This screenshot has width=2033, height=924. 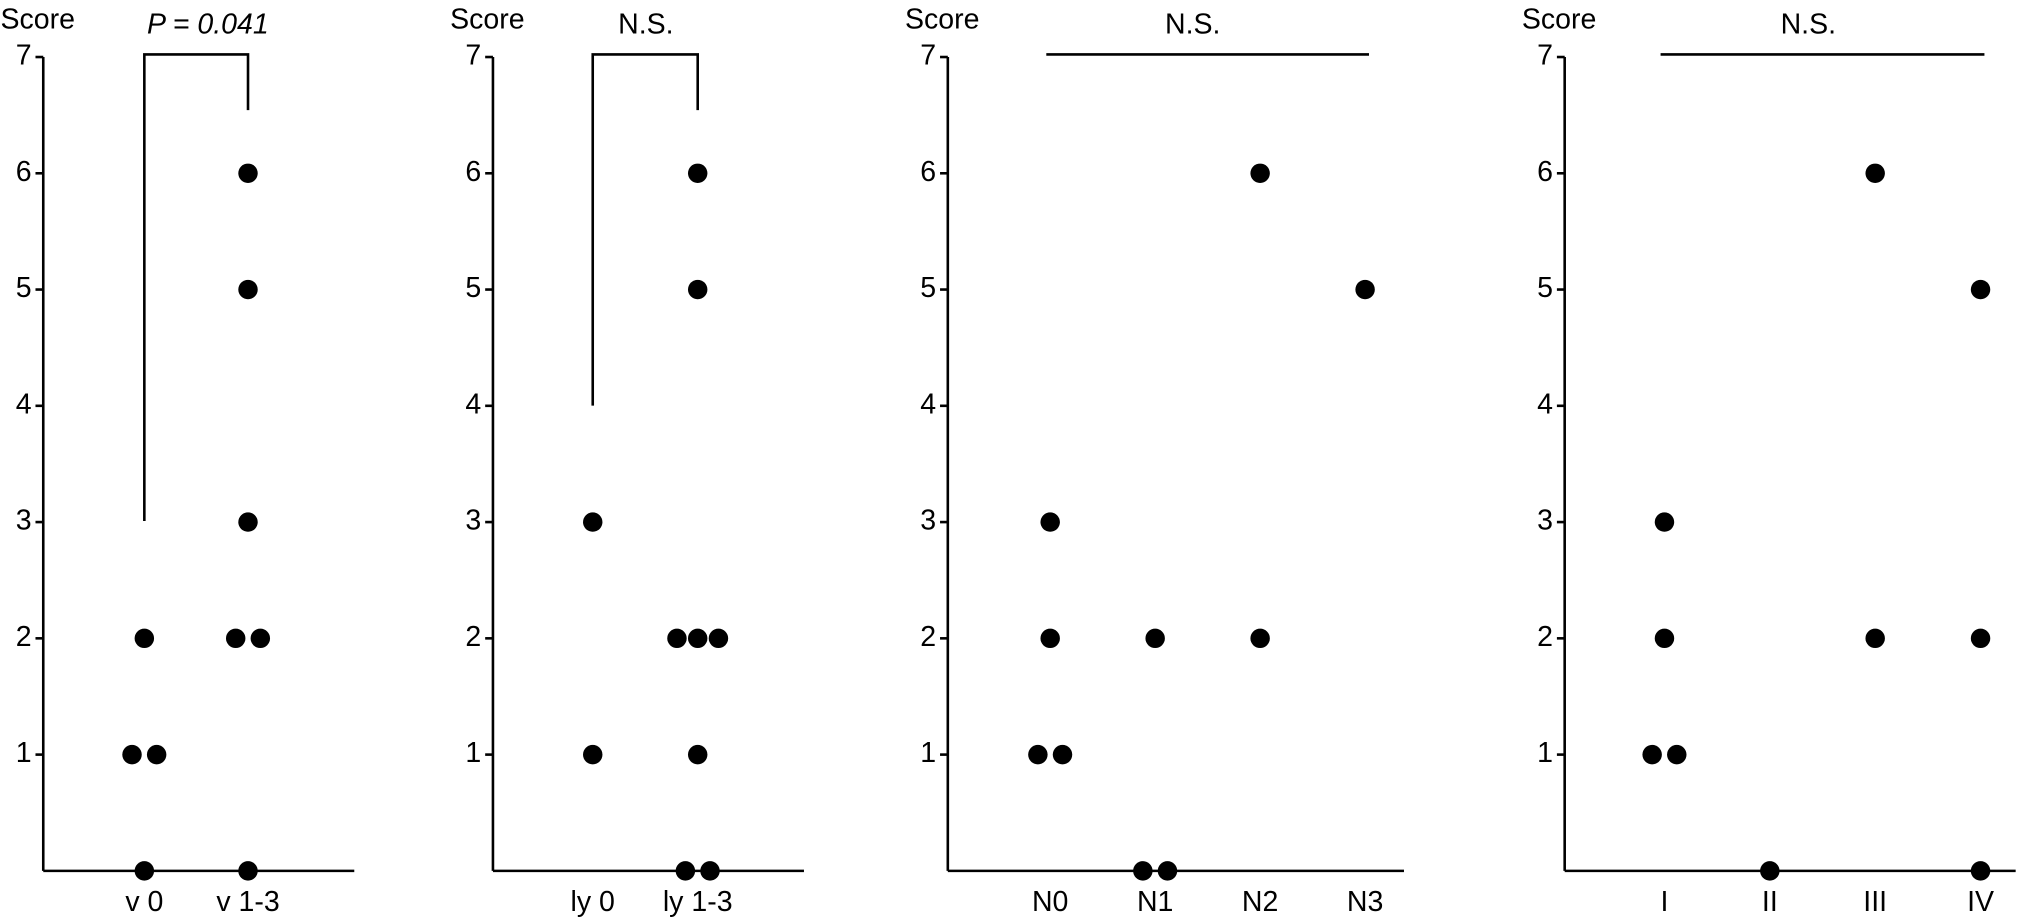 I want to click on x-tick-label: ly 0, so click(x=593, y=902).